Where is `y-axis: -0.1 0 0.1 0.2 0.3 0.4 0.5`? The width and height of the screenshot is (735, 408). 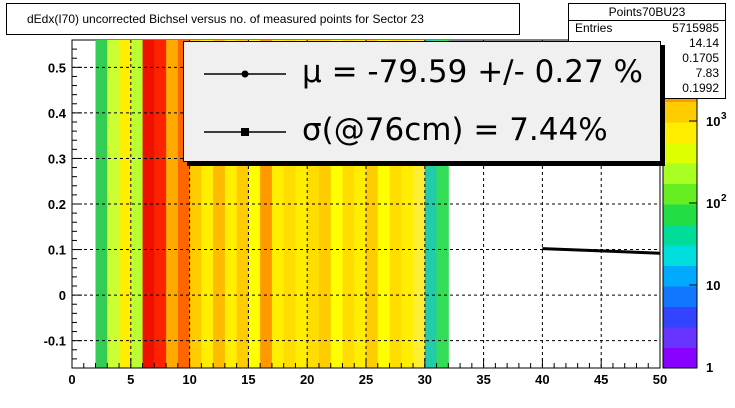 y-axis: -0.1 0 0.1 0.2 0.3 0.4 0.5 is located at coordinates (63, 204).